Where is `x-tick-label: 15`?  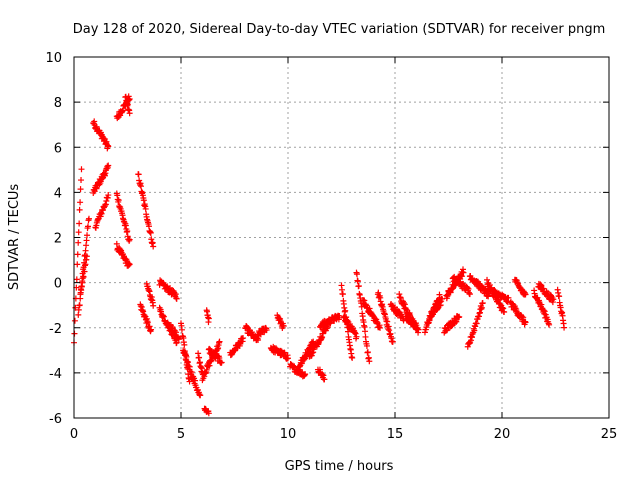
x-tick-label: 15 is located at coordinates (395, 434).